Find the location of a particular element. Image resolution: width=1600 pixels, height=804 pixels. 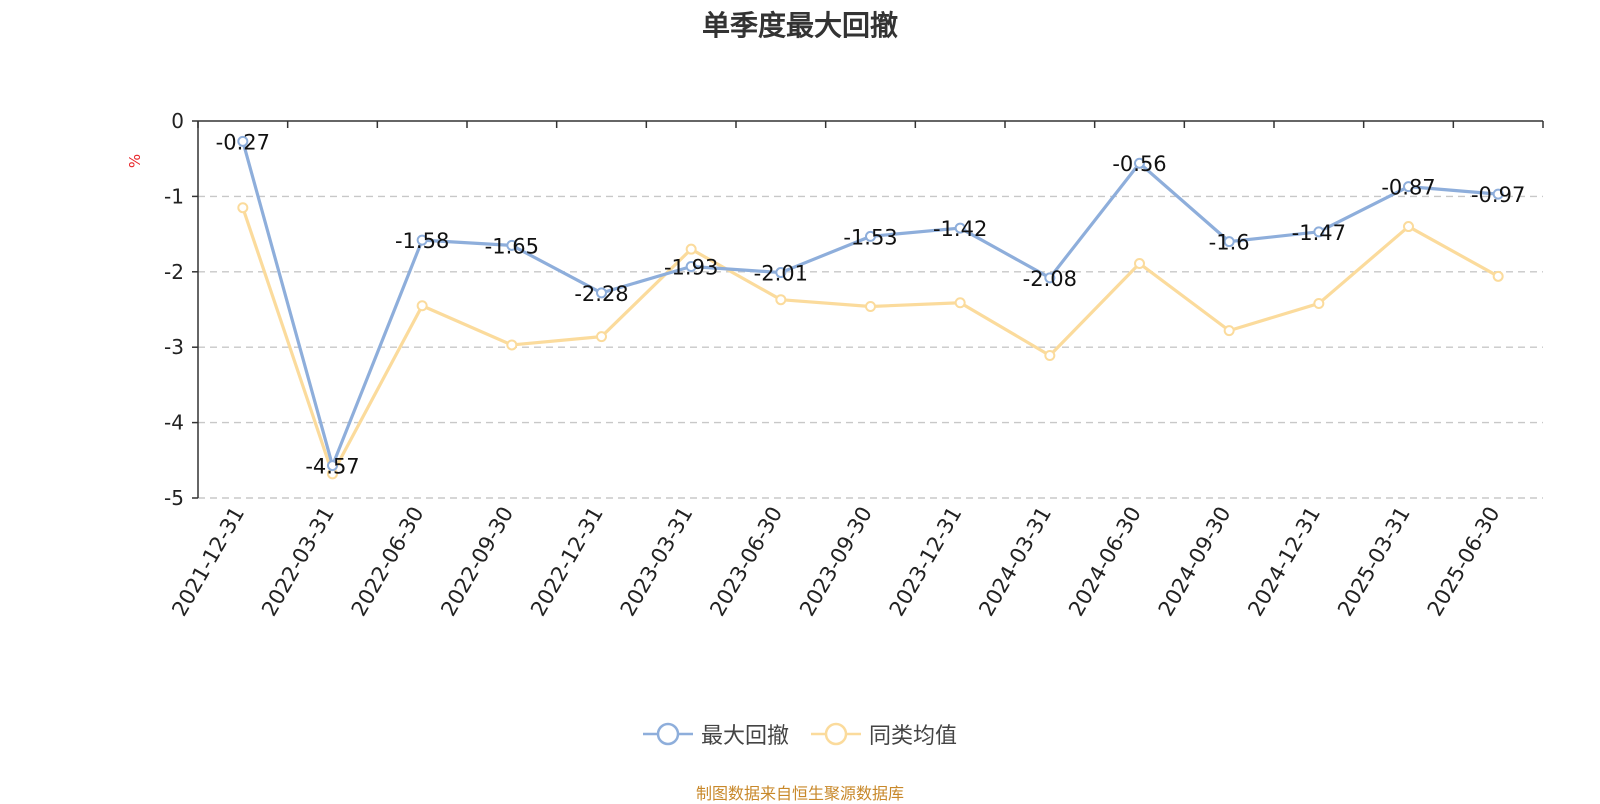

x-tick-label: 2022-03-31 is located at coordinates (298, 562).